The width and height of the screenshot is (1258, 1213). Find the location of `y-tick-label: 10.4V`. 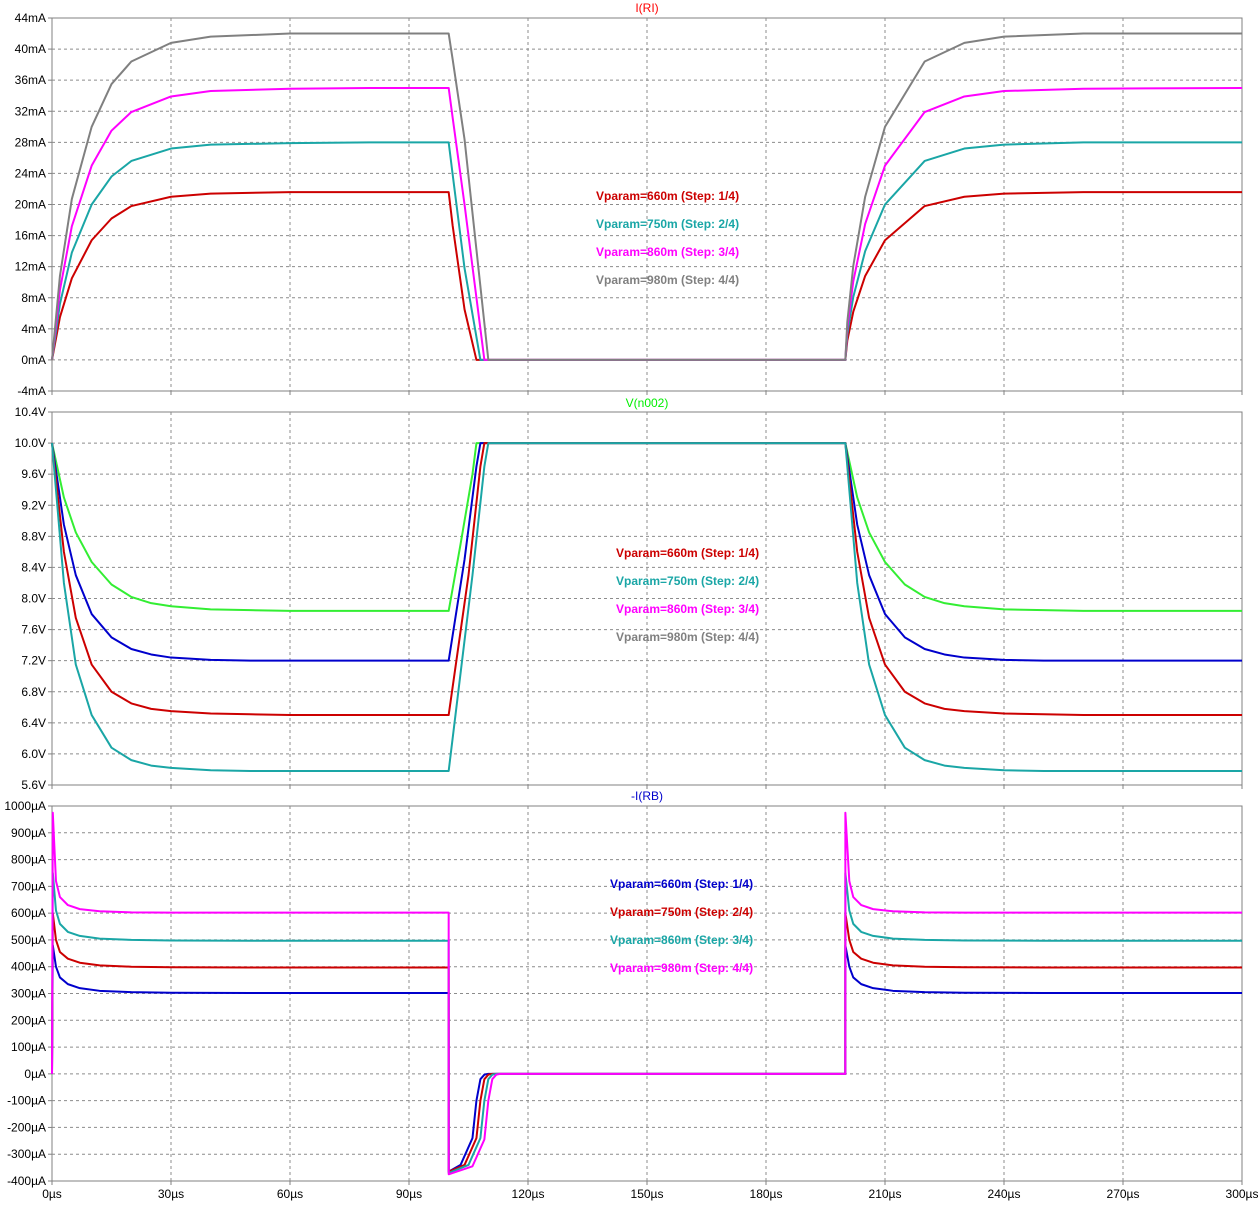

y-tick-label: 10.4V is located at coordinates (30, 412).